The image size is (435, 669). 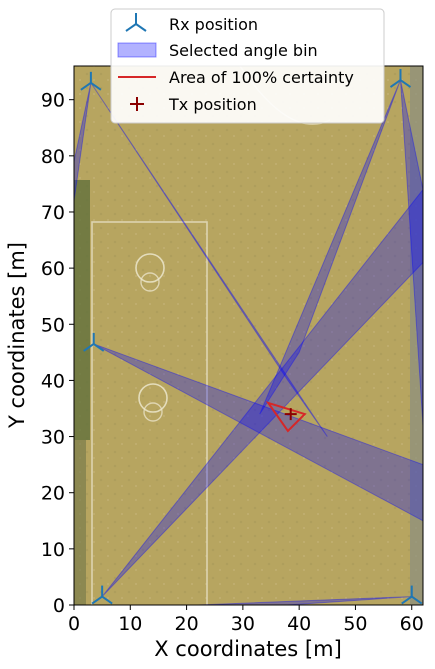 I want to click on legend-tx-label: Tx position, so click(x=212, y=104).